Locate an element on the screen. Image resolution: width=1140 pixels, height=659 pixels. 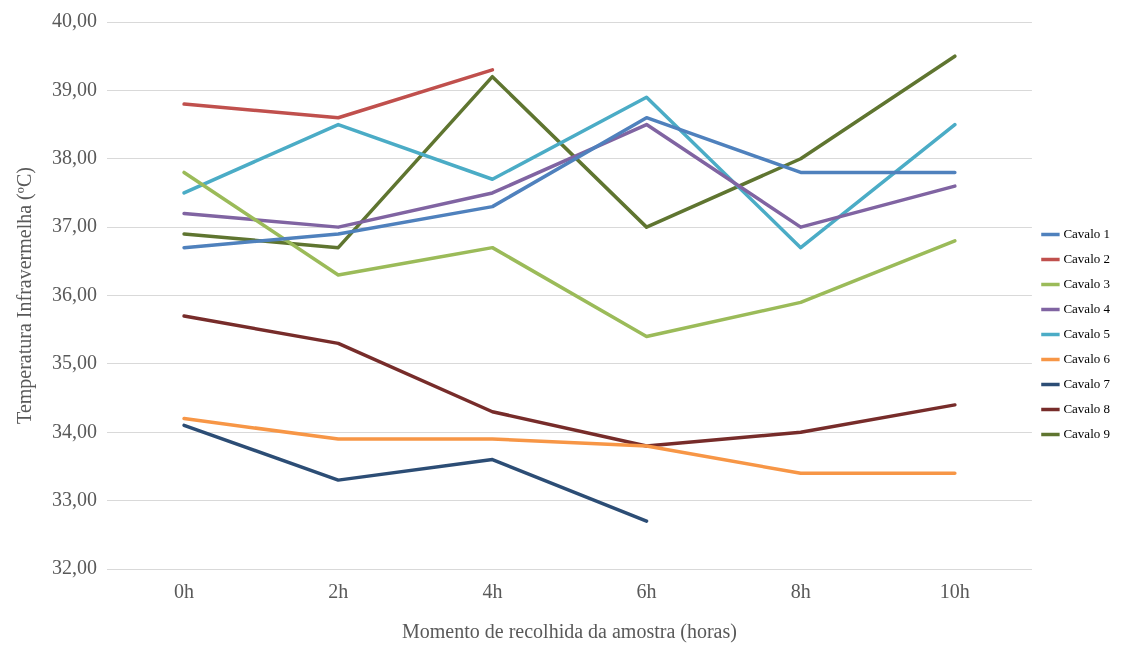
x-tick-label: 4h is located at coordinates (492, 591).